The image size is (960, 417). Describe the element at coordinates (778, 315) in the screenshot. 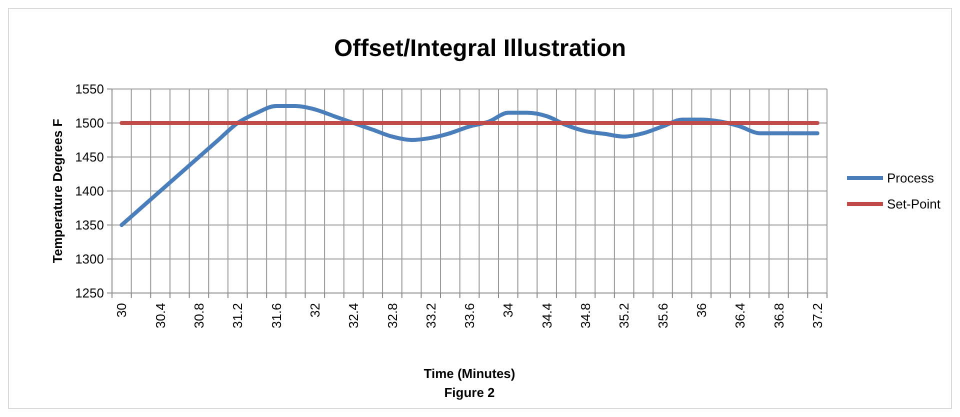

I see `x-tick-label: 36.8` at that location.